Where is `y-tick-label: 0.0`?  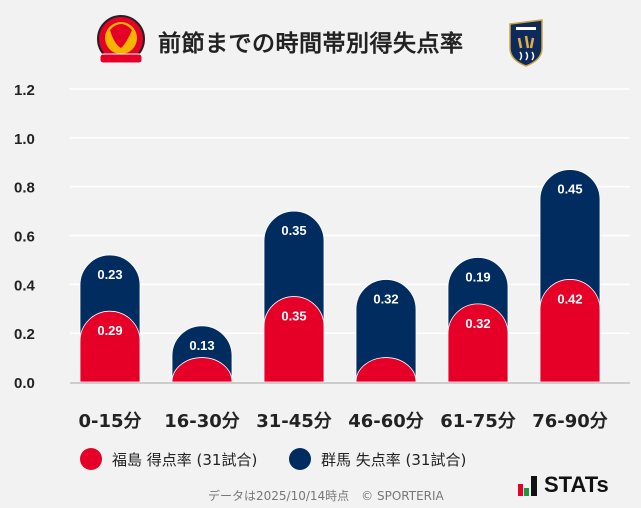 y-tick-label: 0.0 is located at coordinates (24, 383).